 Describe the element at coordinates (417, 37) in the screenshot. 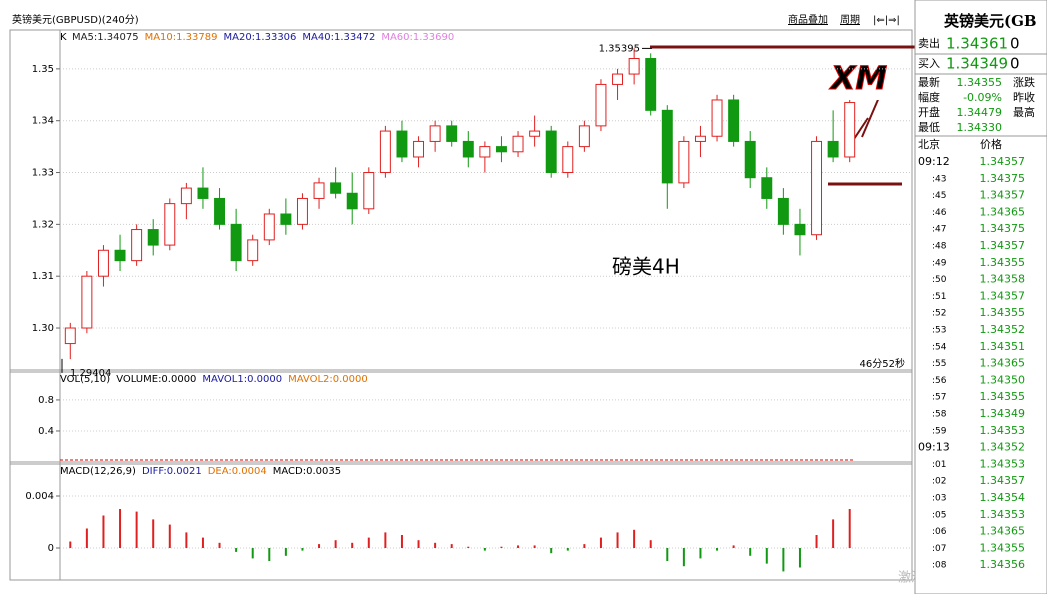

I see `legend-entry: MA60:1.33690` at that location.